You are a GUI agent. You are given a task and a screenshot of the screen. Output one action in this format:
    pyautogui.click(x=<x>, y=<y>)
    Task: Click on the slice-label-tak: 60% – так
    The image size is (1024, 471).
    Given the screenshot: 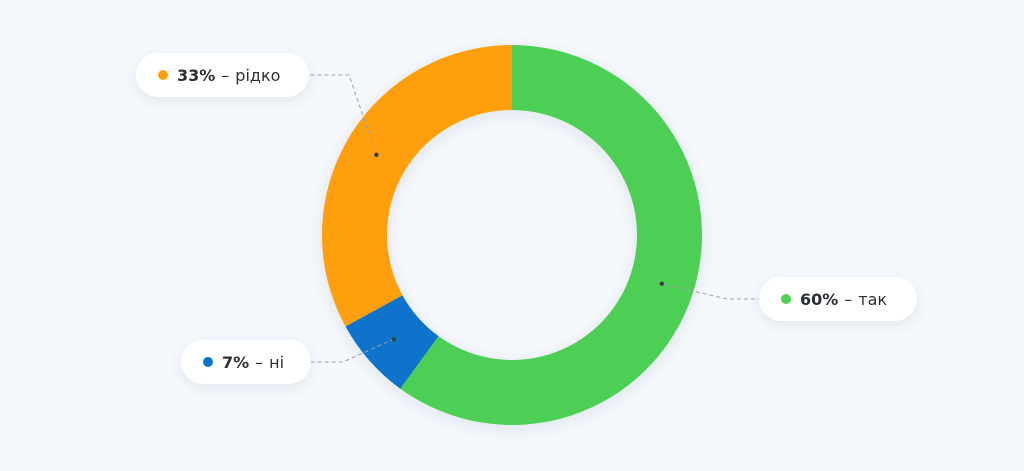 What is the action you would take?
    pyautogui.click(x=838, y=299)
    